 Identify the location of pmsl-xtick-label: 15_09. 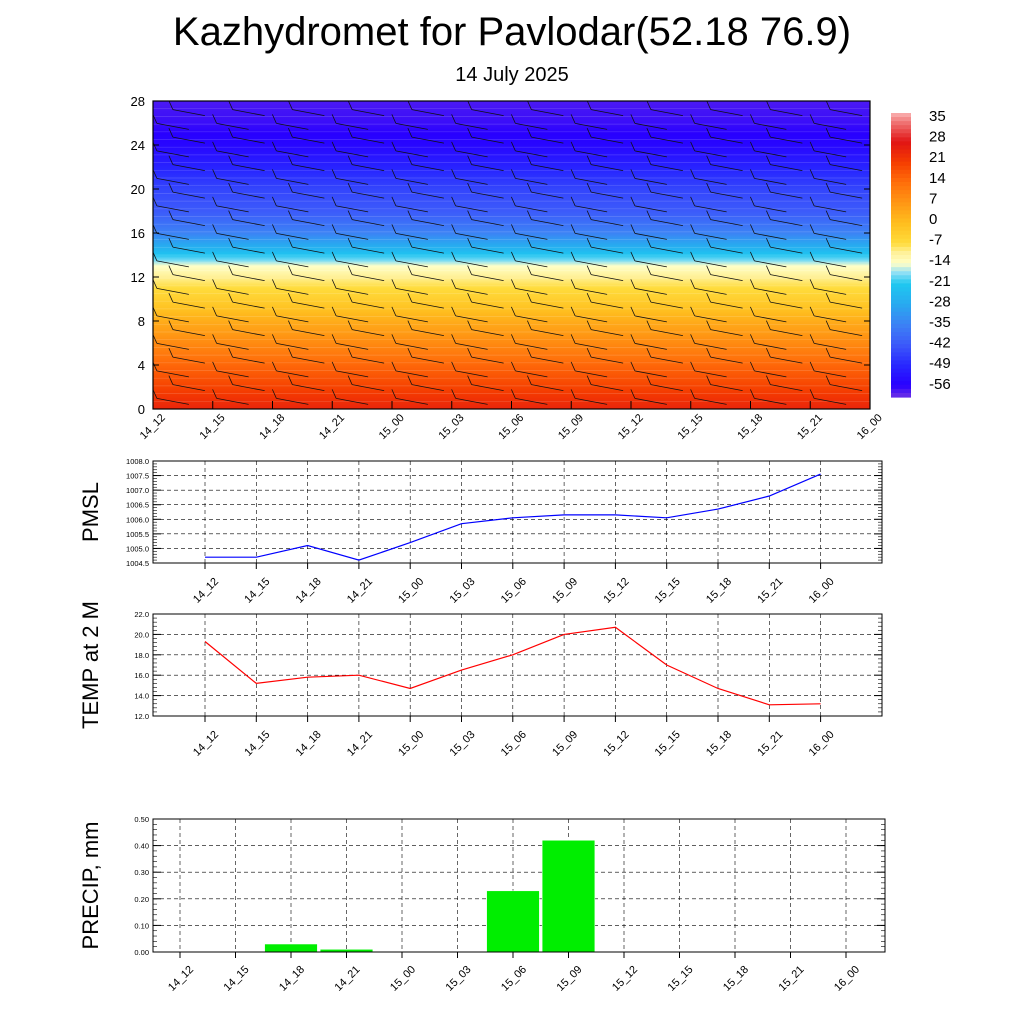
(565, 591).